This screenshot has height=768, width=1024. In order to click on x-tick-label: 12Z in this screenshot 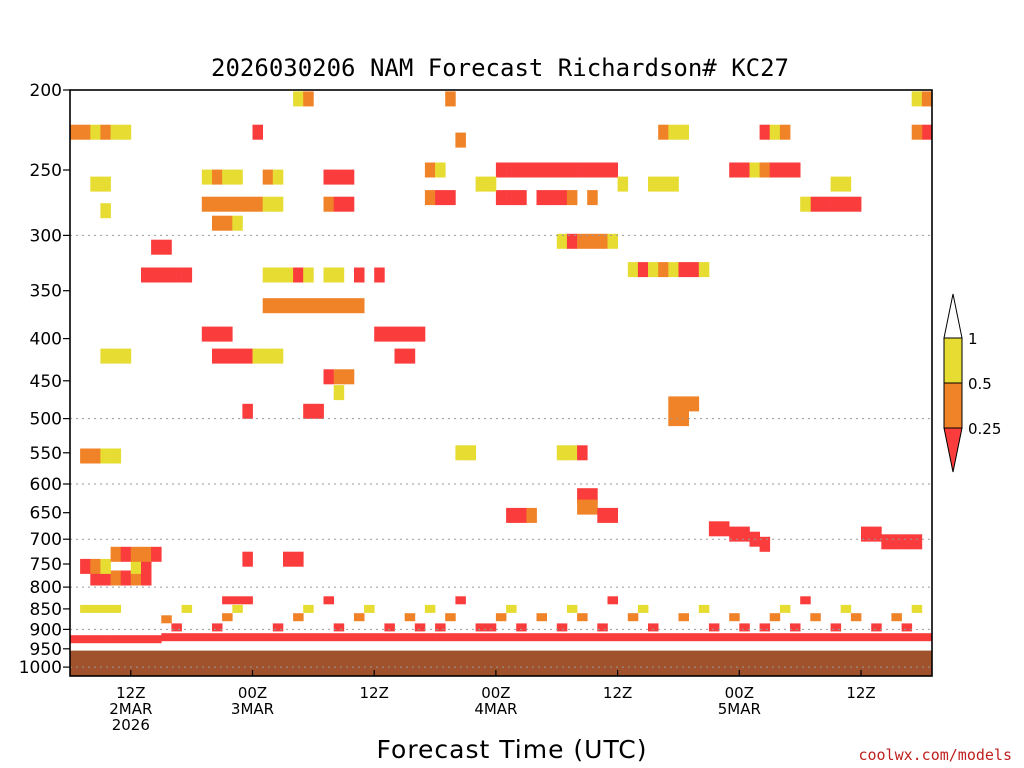, I will do `click(374, 693)`.